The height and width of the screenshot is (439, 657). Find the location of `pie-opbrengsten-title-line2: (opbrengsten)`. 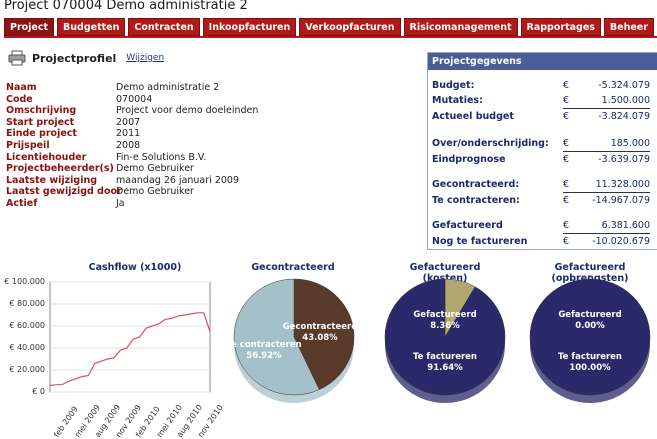

pie-opbrengsten-title-line2: (opbrengsten) is located at coordinates (590, 278).